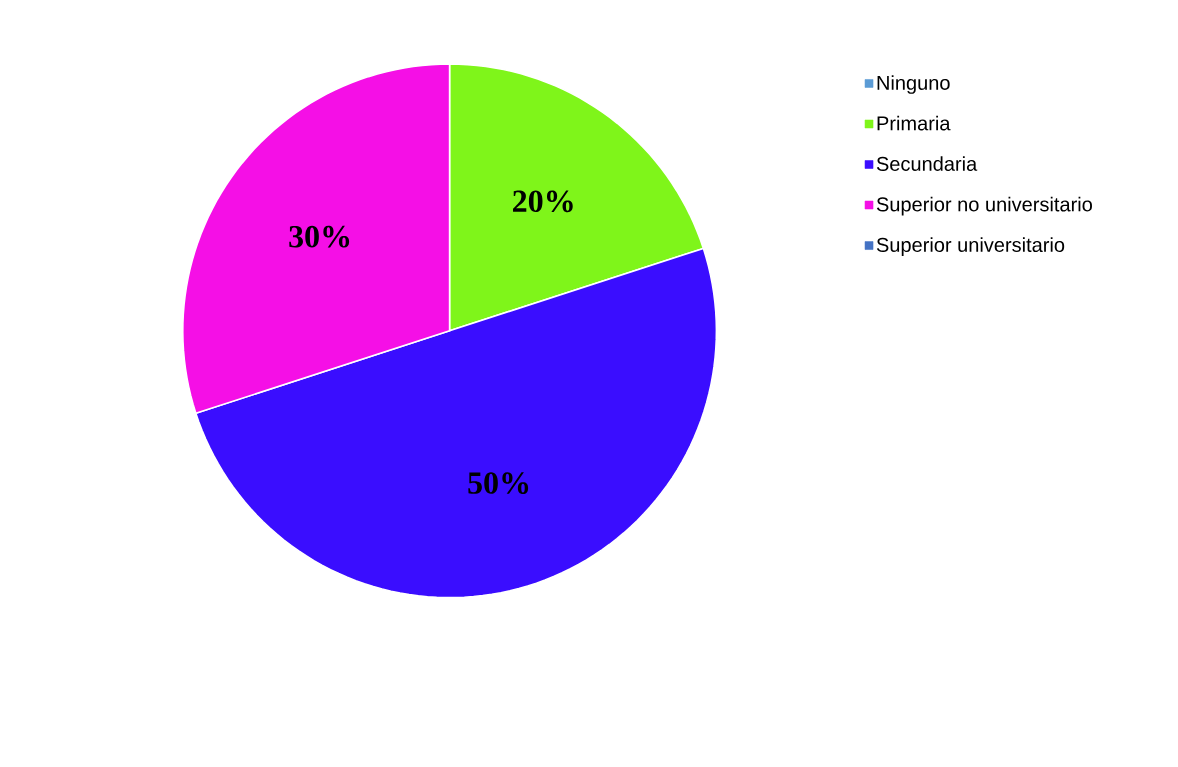 Image resolution: width=1178 pixels, height=767 pixels. I want to click on legend-label: Ninguno, so click(913, 84).